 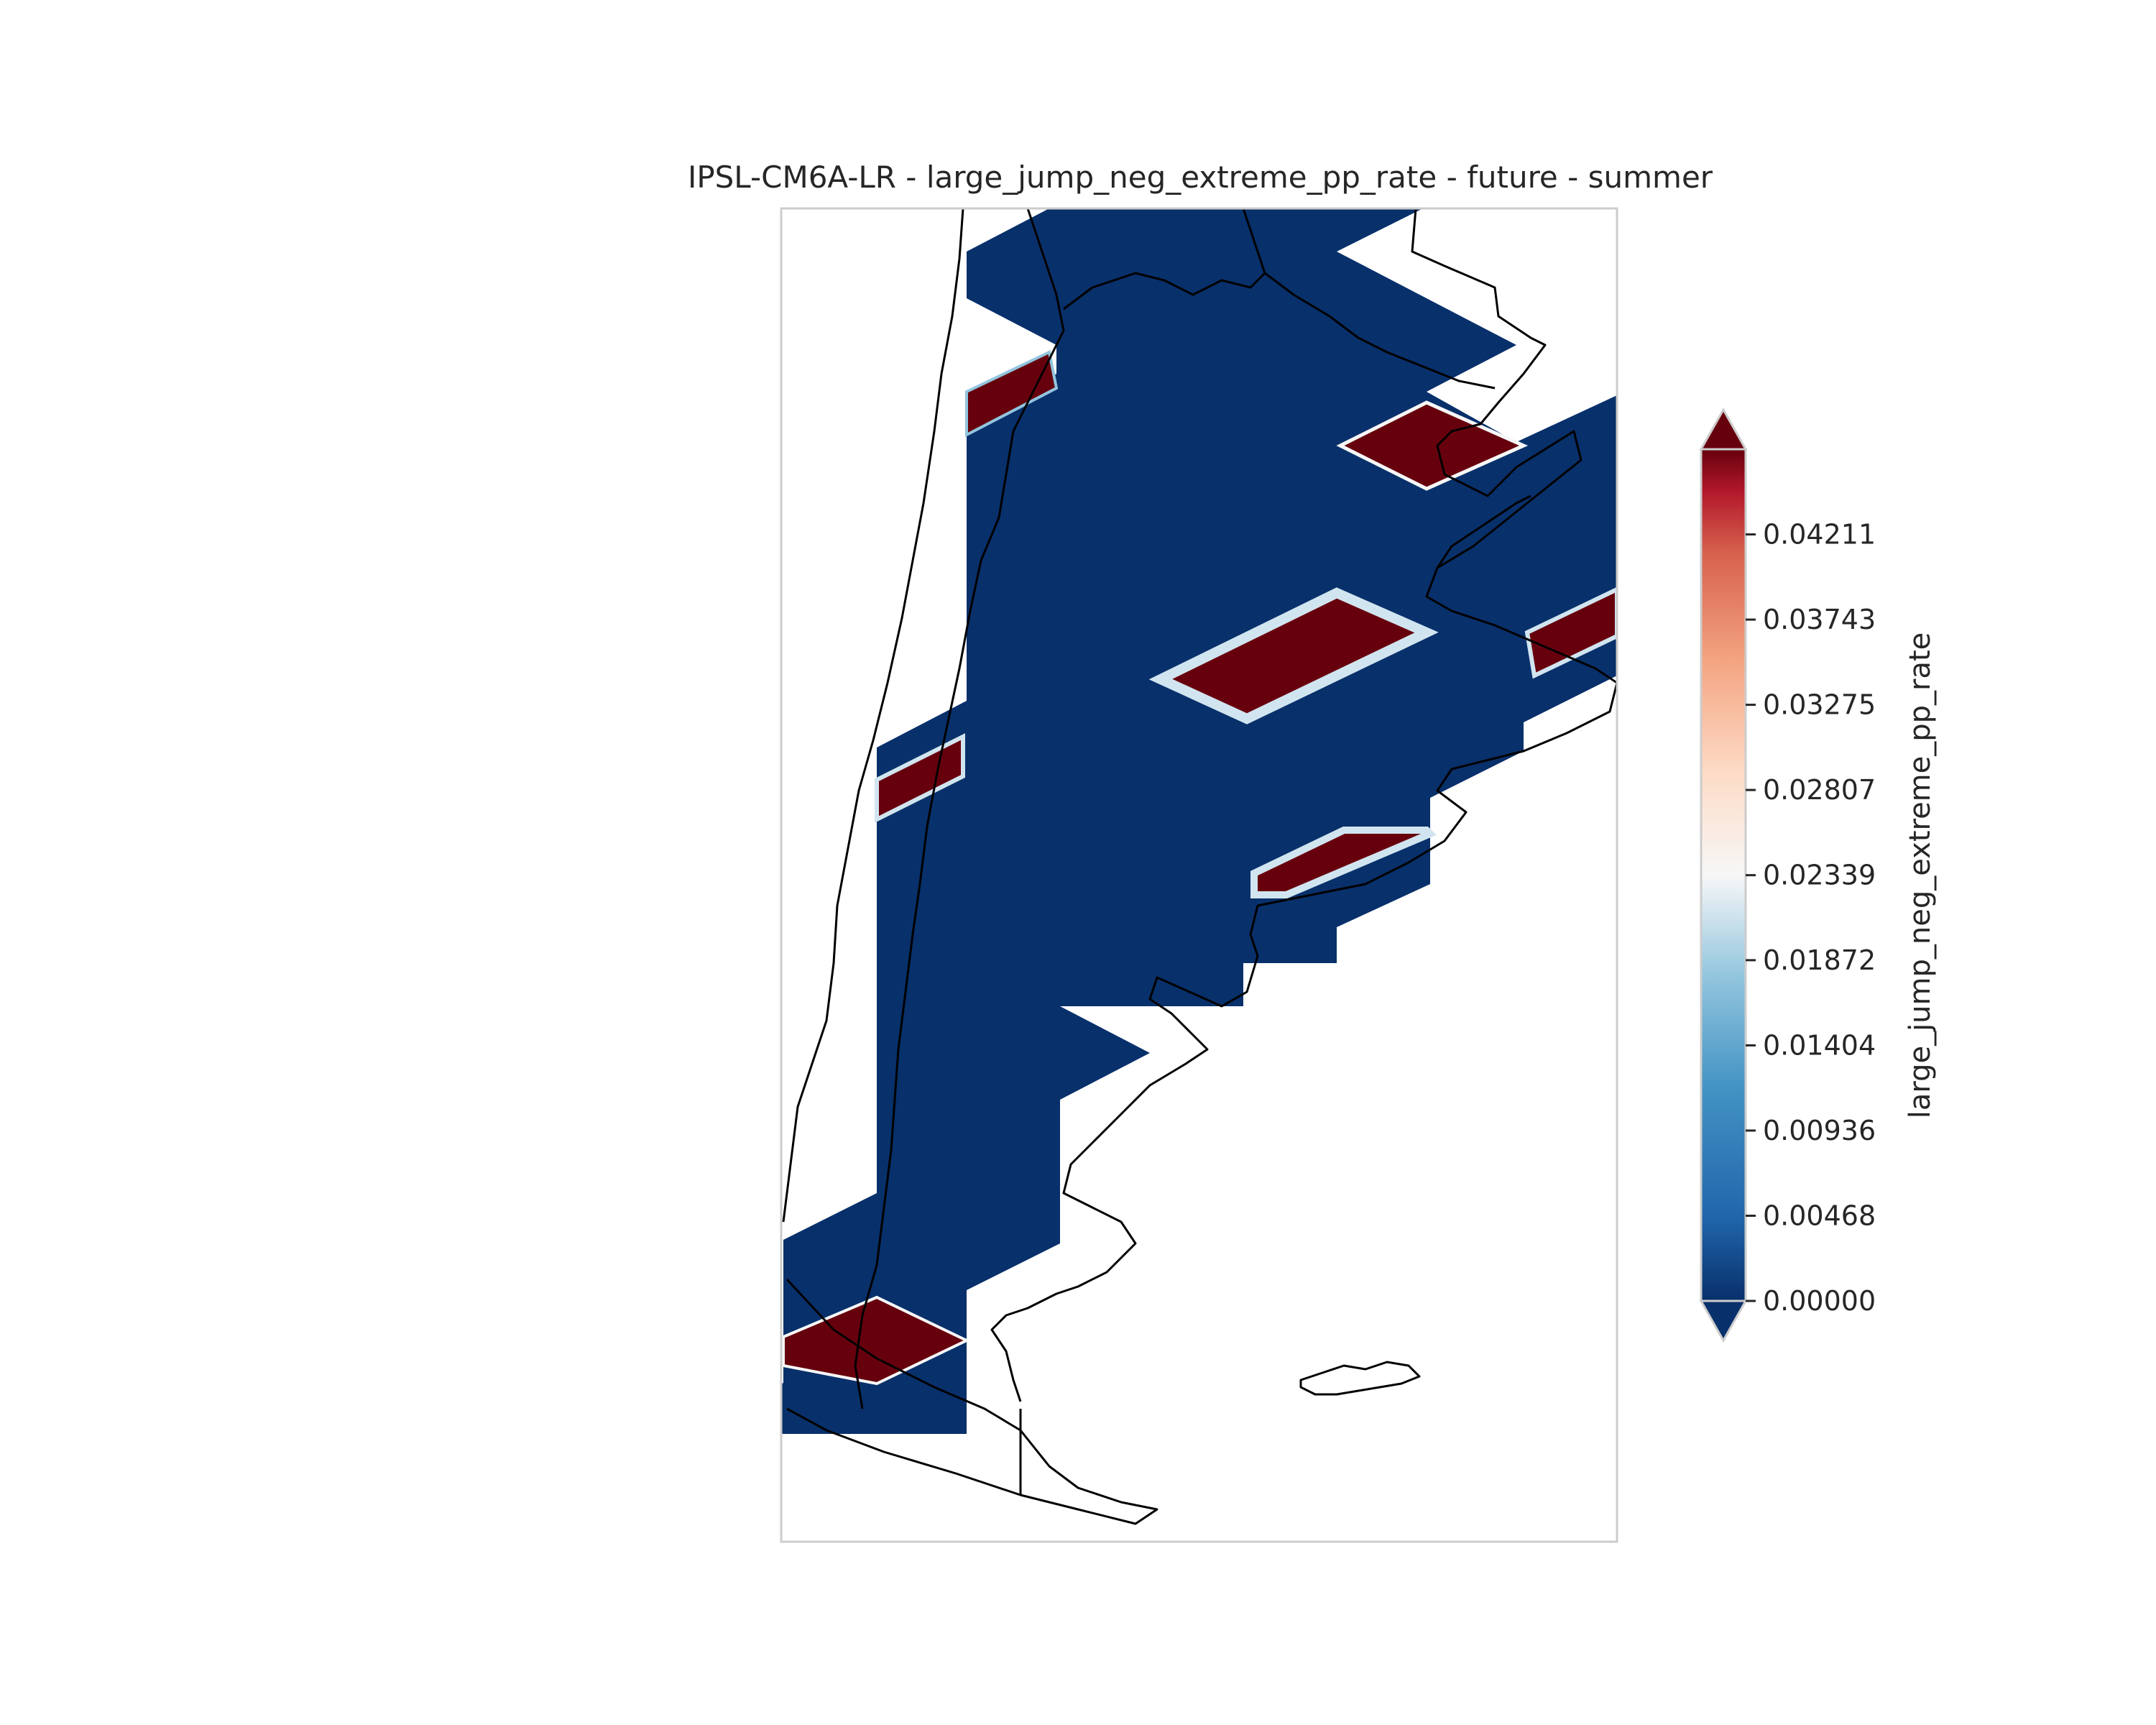 What do you see at coordinates (1012, 394) in the screenshot?
I see `high-cell-north` at bounding box center [1012, 394].